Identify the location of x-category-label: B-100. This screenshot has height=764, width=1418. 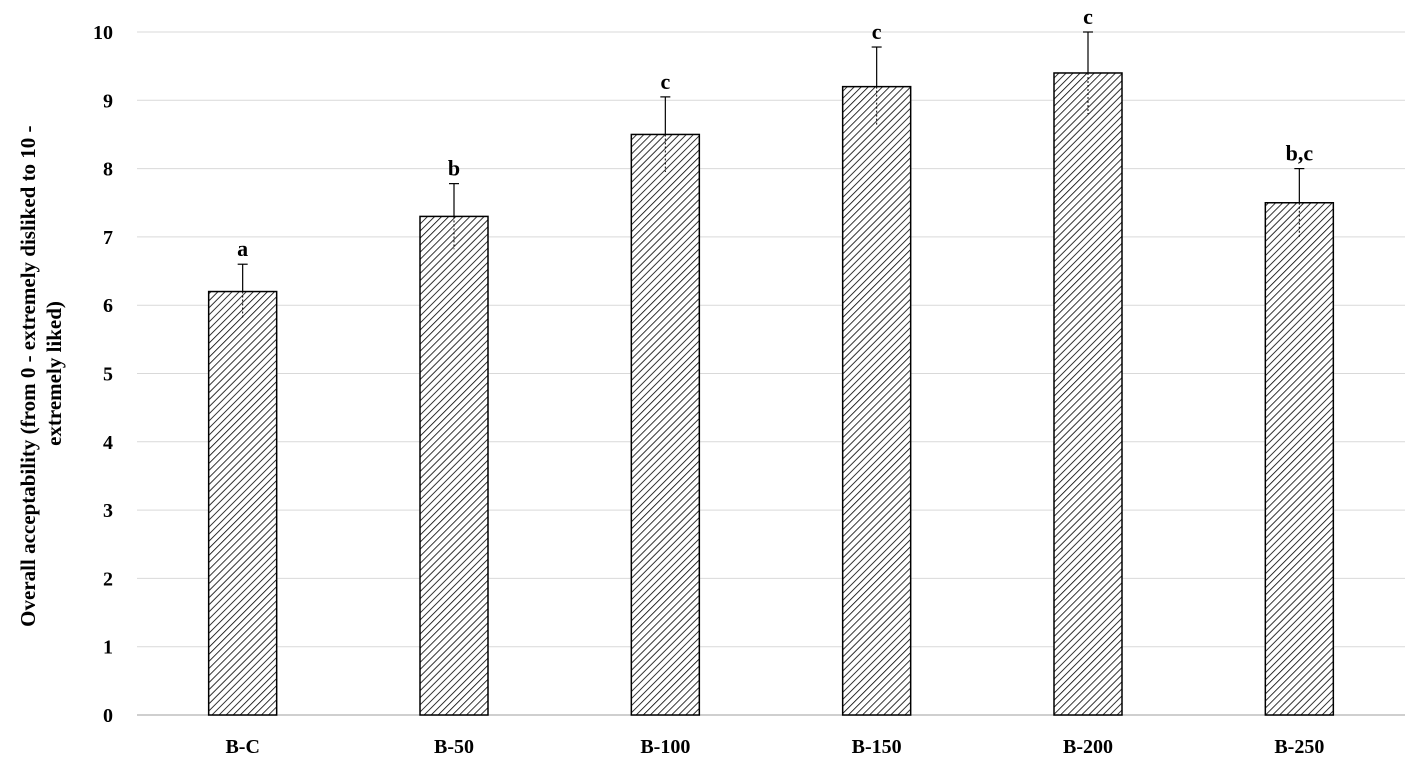
(665, 747).